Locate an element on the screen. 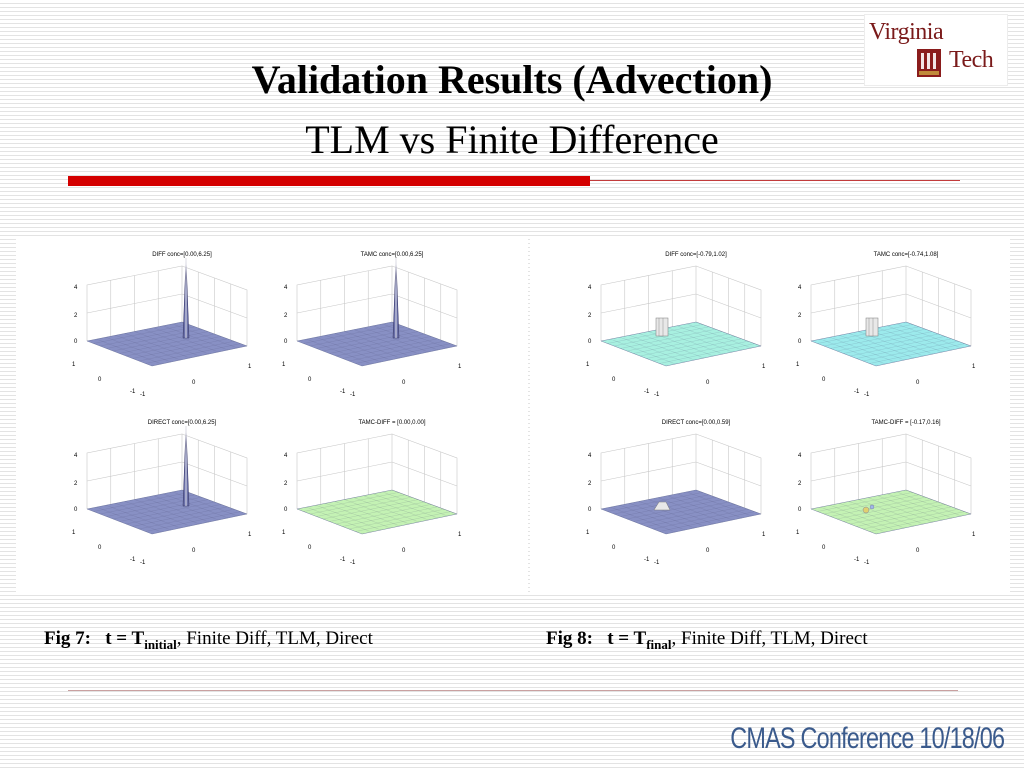  footer-conference: CMAS Conference 10/18/06 is located at coordinates (867, 738).